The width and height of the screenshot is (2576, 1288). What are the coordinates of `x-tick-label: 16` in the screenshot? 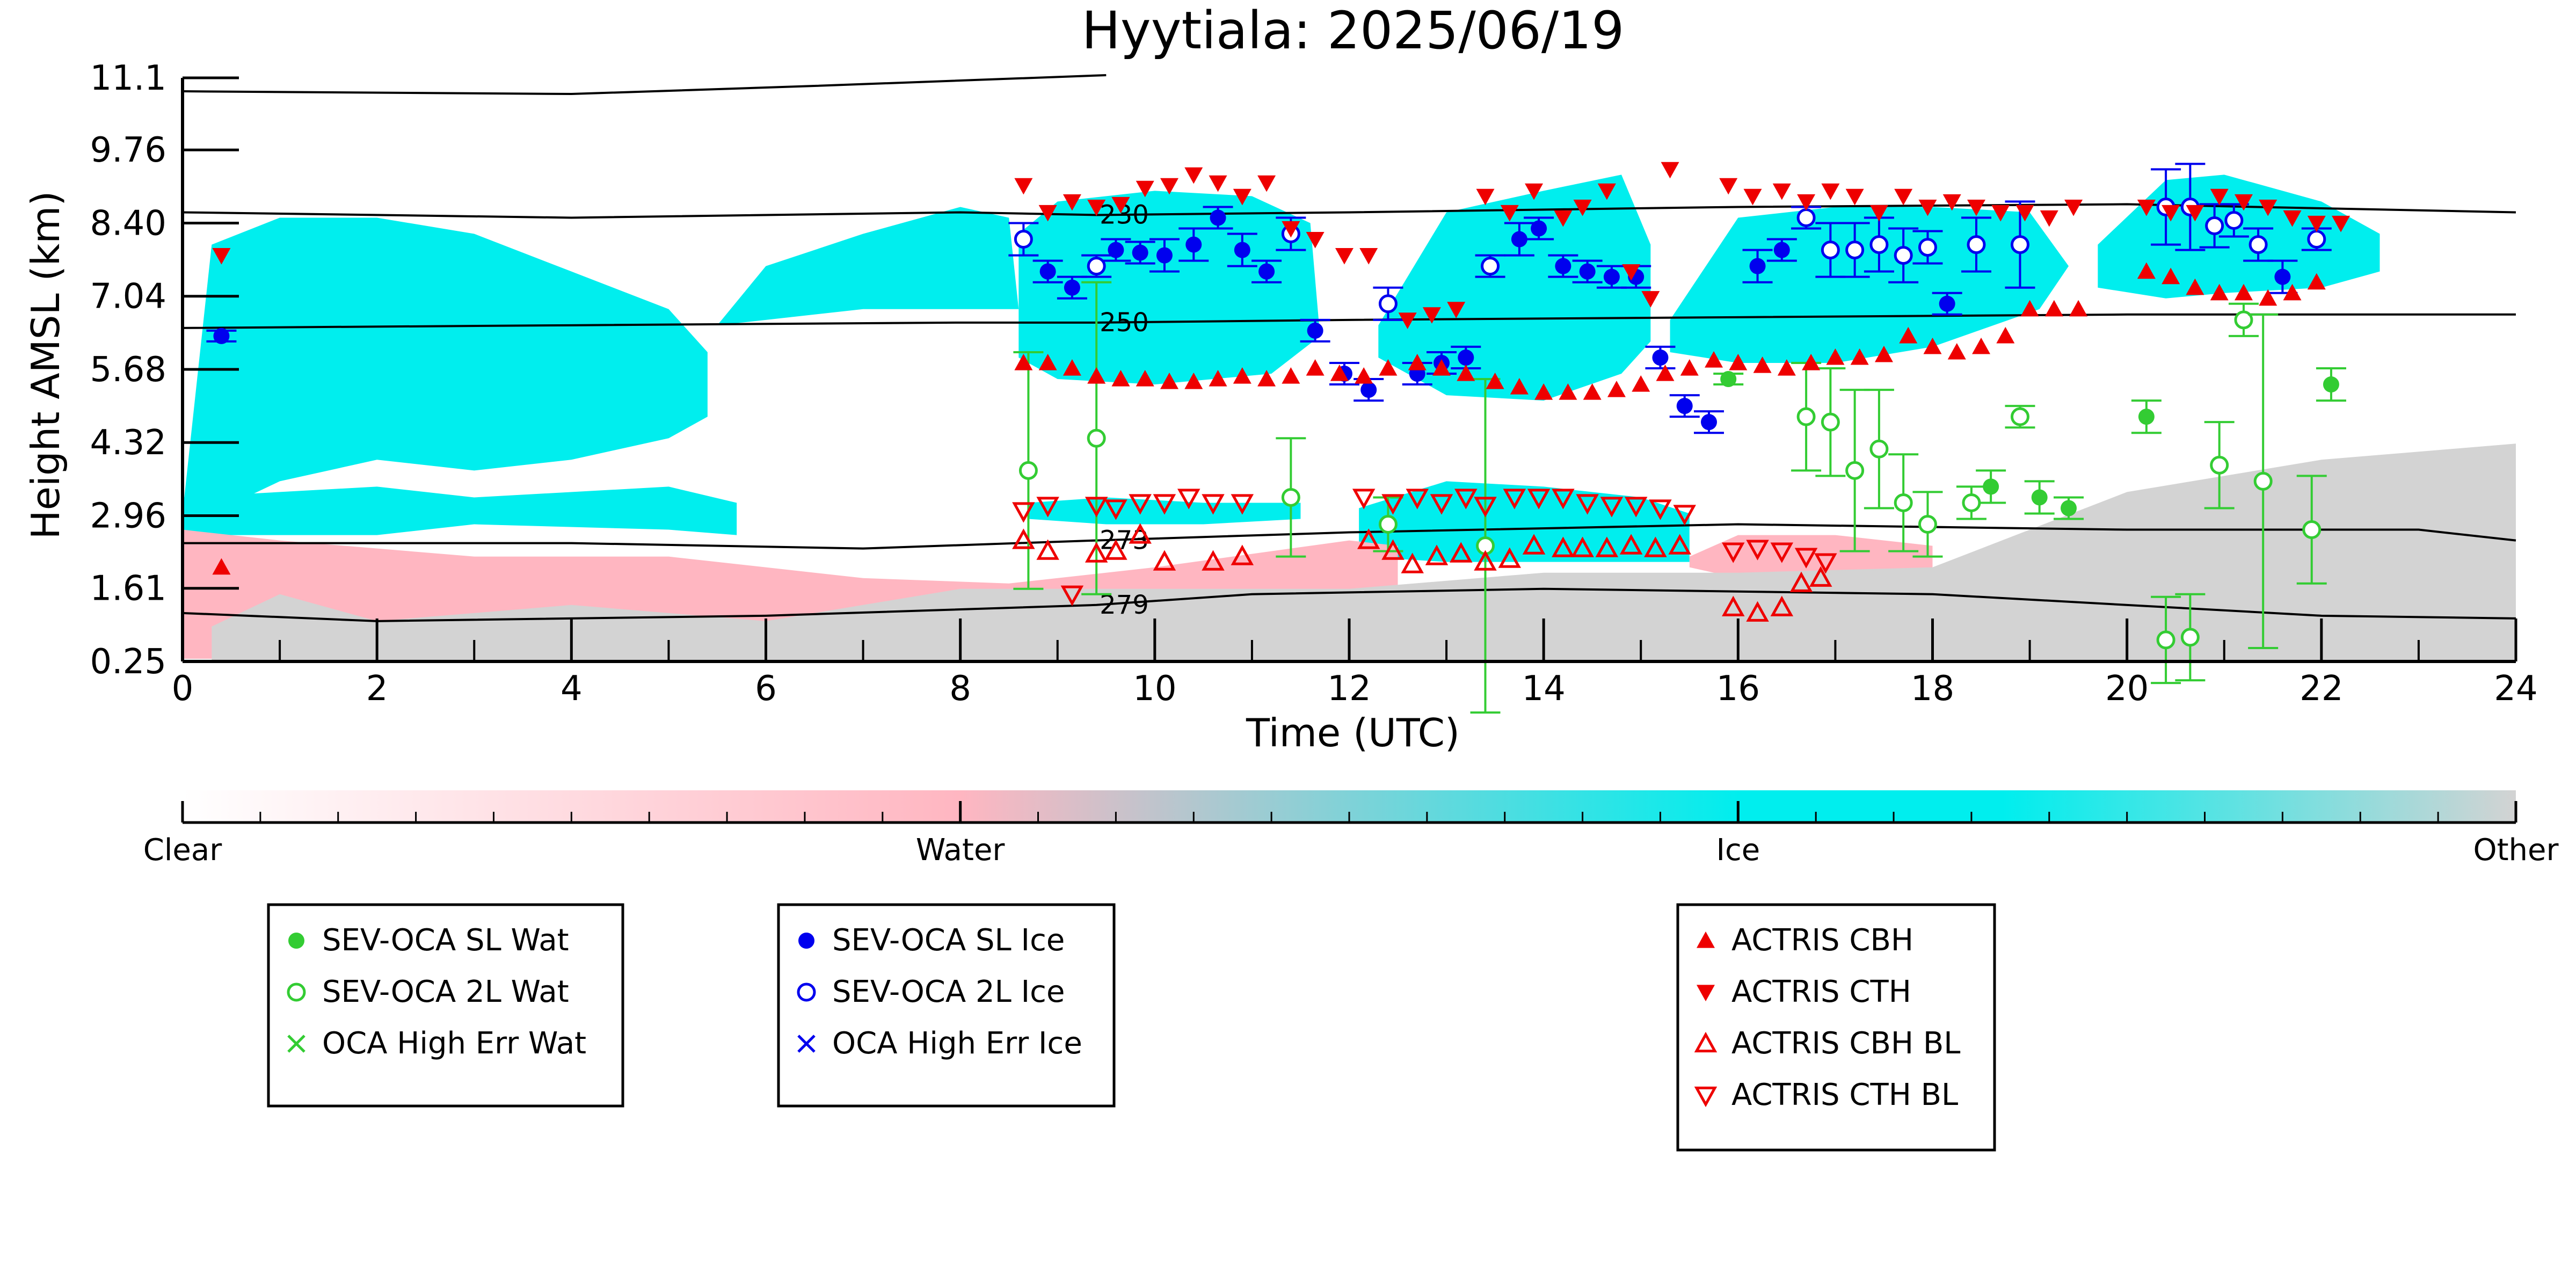 It's located at (1738, 689).